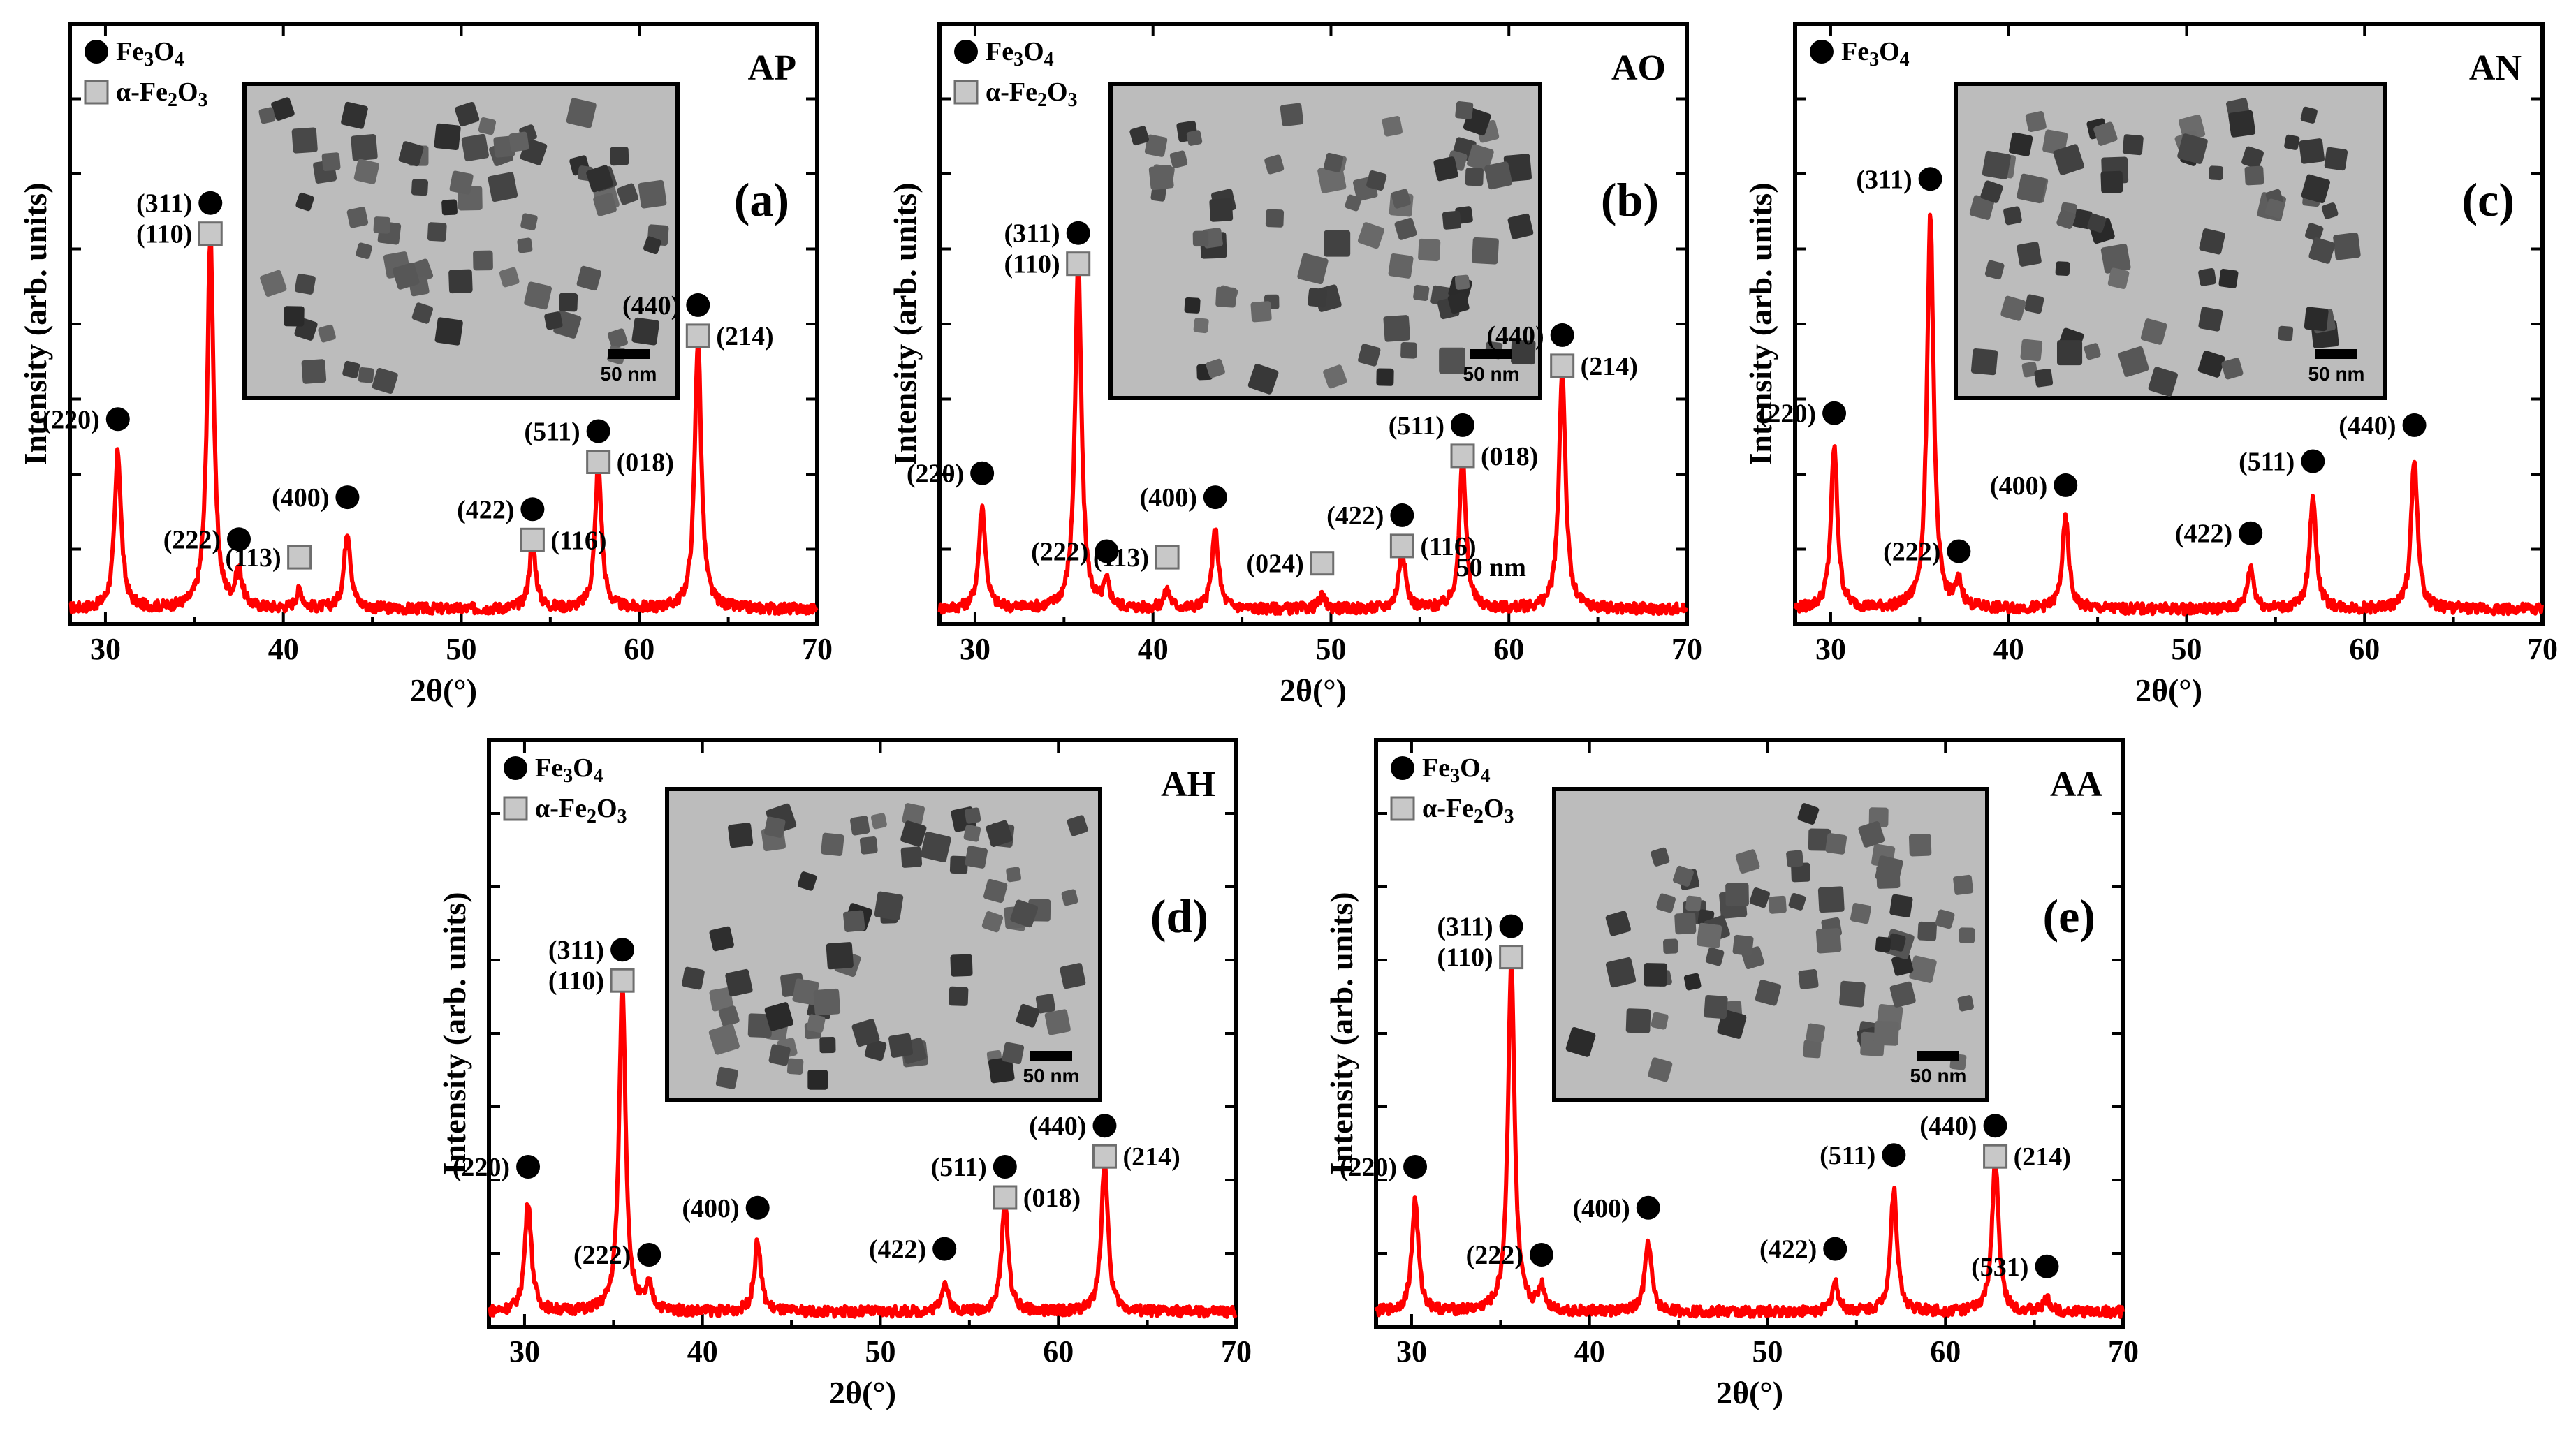 This screenshot has width=2576, height=1430. Describe the element at coordinates (576, 950) in the screenshot. I see `peak-label: (311)` at that location.